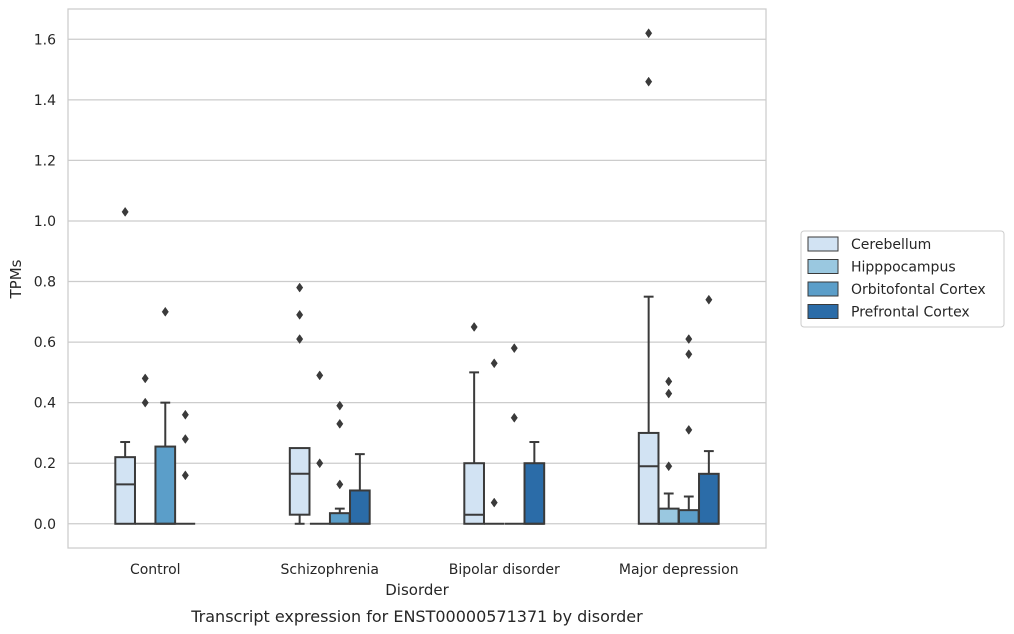 This screenshot has height=634, width=1014. What do you see at coordinates (823, 266) in the screenshot?
I see `legend-swatch-hipppocampus` at bounding box center [823, 266].